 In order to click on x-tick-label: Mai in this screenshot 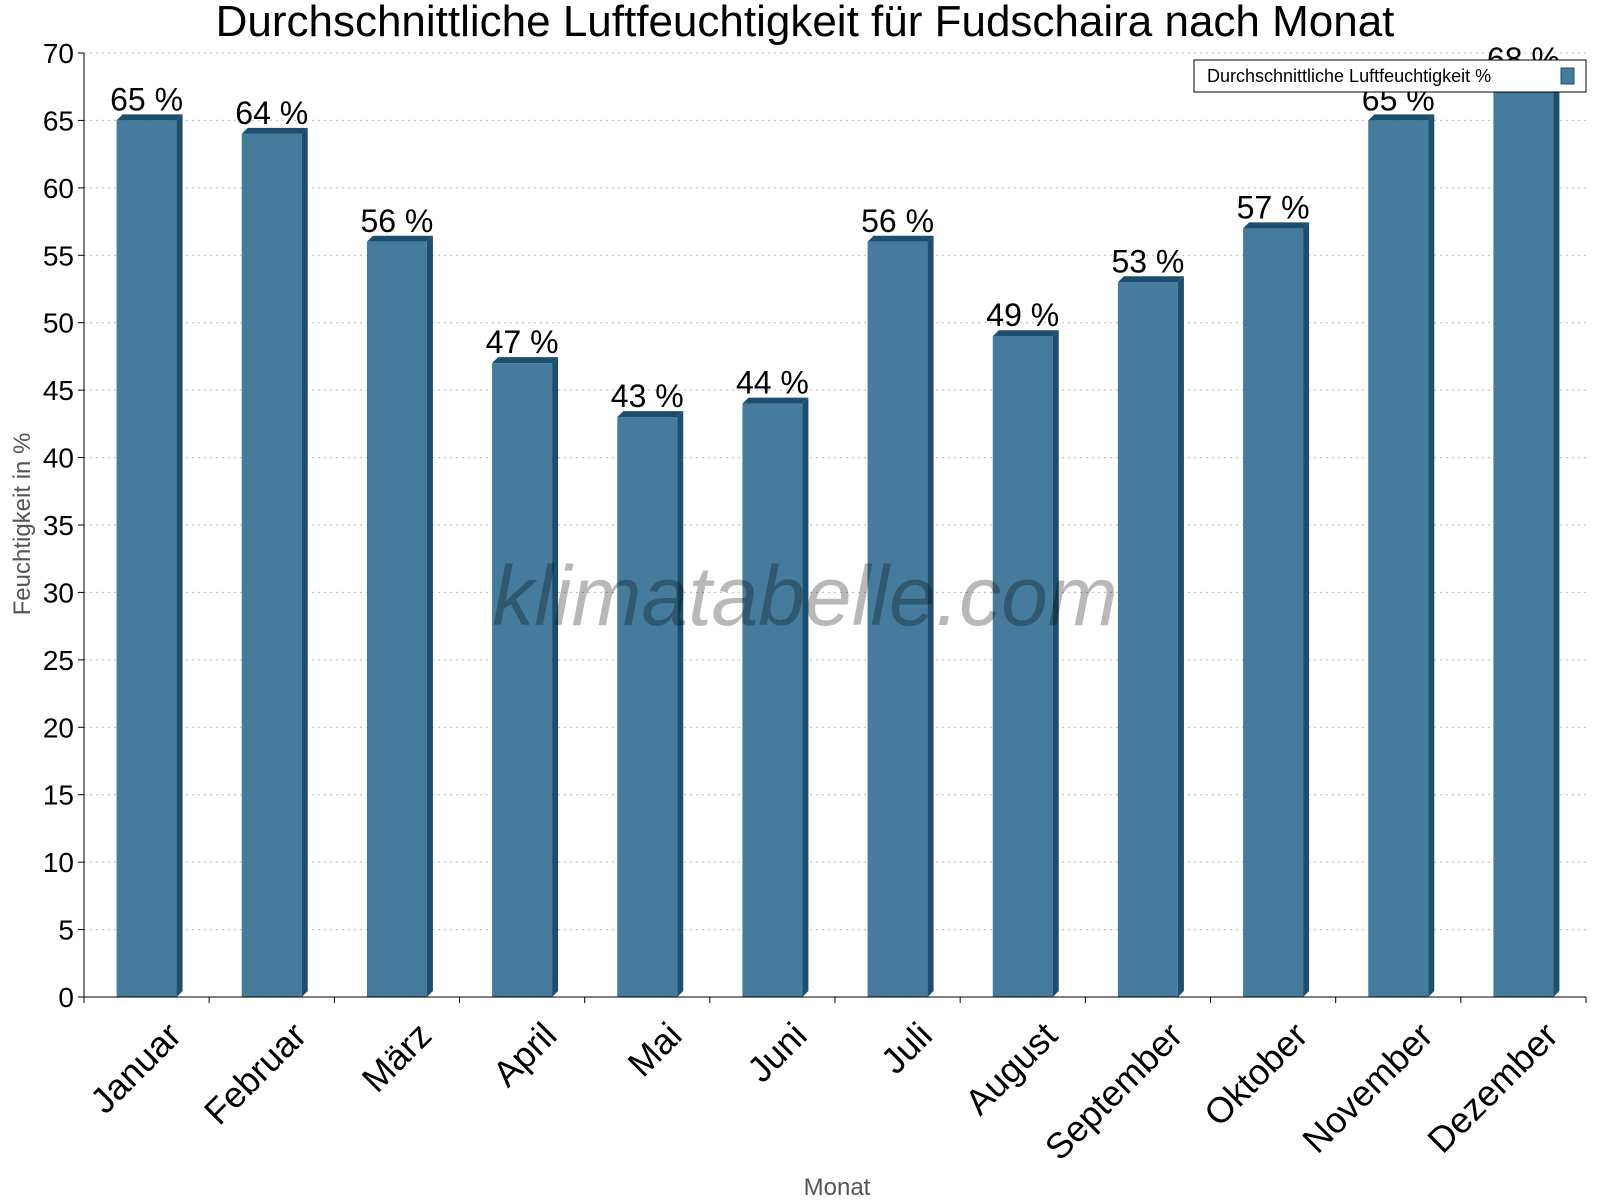, I will do `click(655, 1049)`.